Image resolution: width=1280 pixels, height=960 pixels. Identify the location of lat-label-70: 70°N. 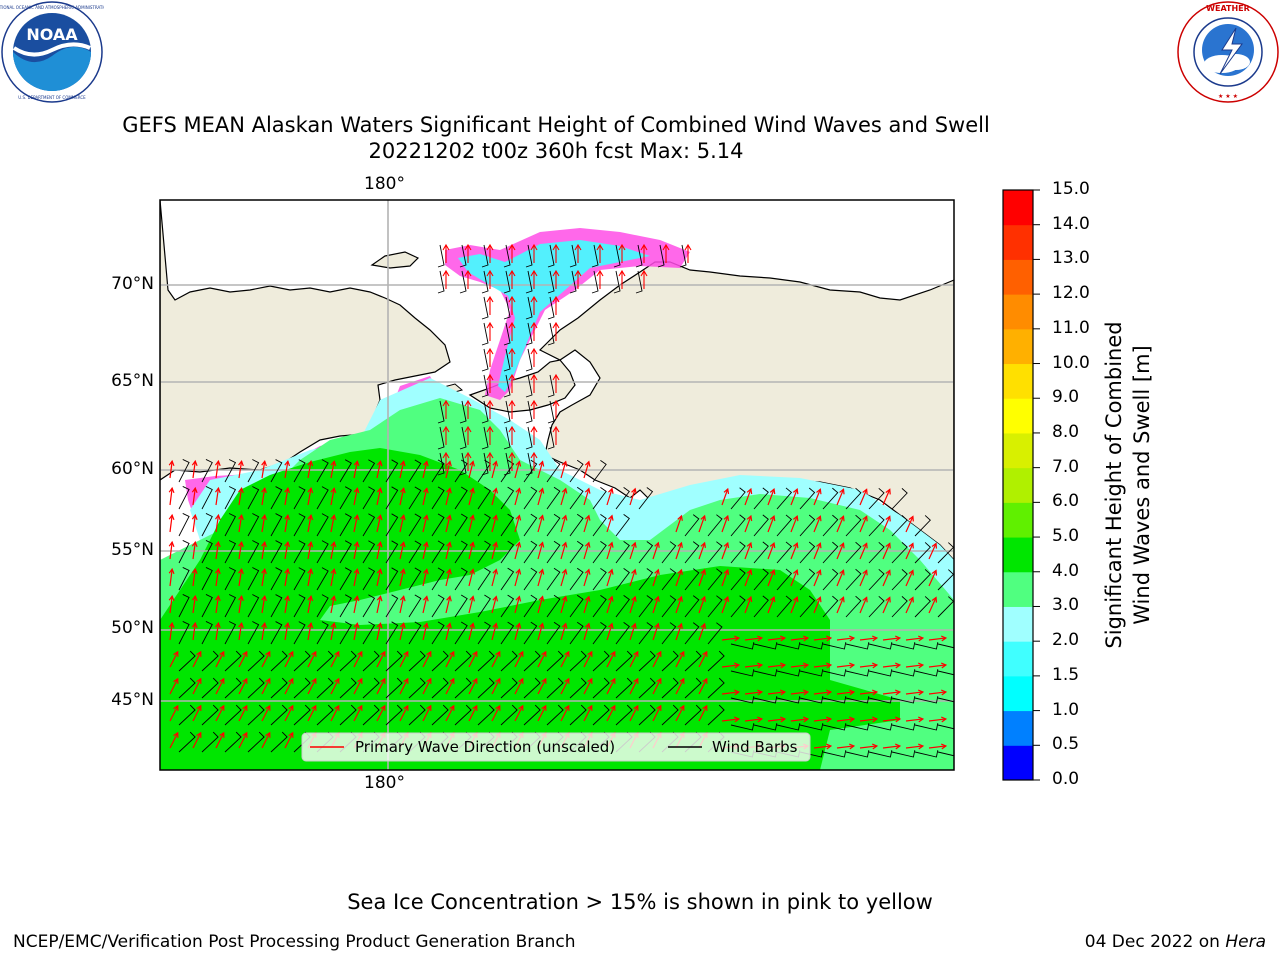
(132, 284).